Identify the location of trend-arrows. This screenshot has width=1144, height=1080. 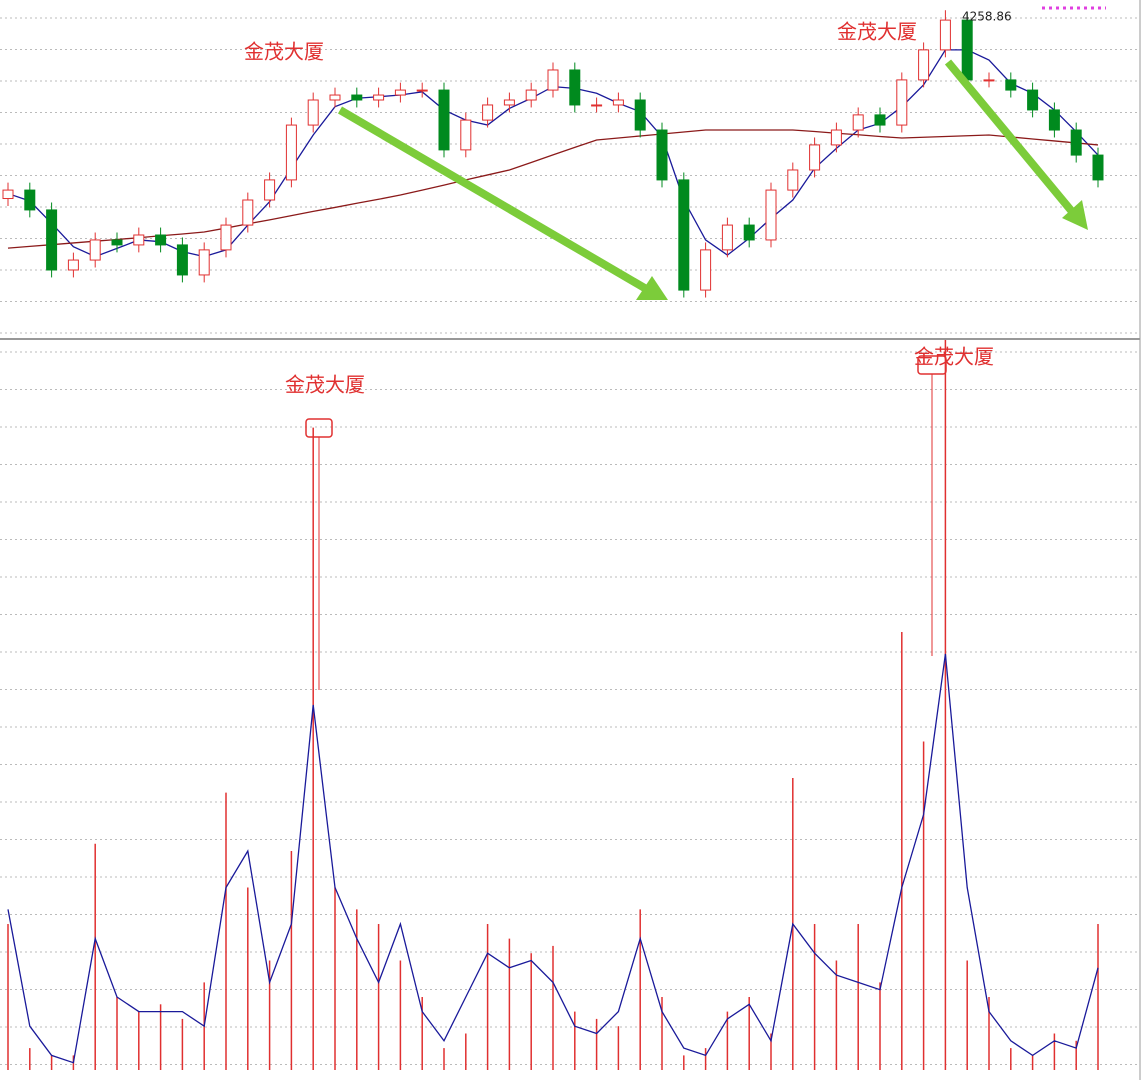
(712, 179).